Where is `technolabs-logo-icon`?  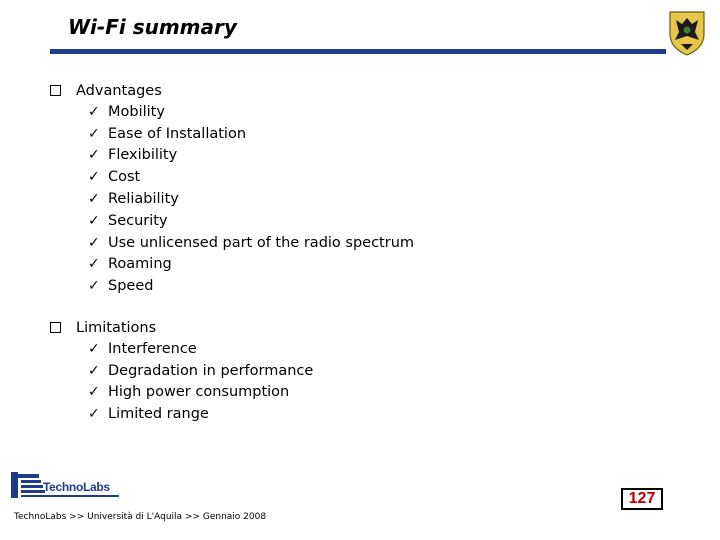
technolabs-logo-icon is located at coordinates (65, 485).